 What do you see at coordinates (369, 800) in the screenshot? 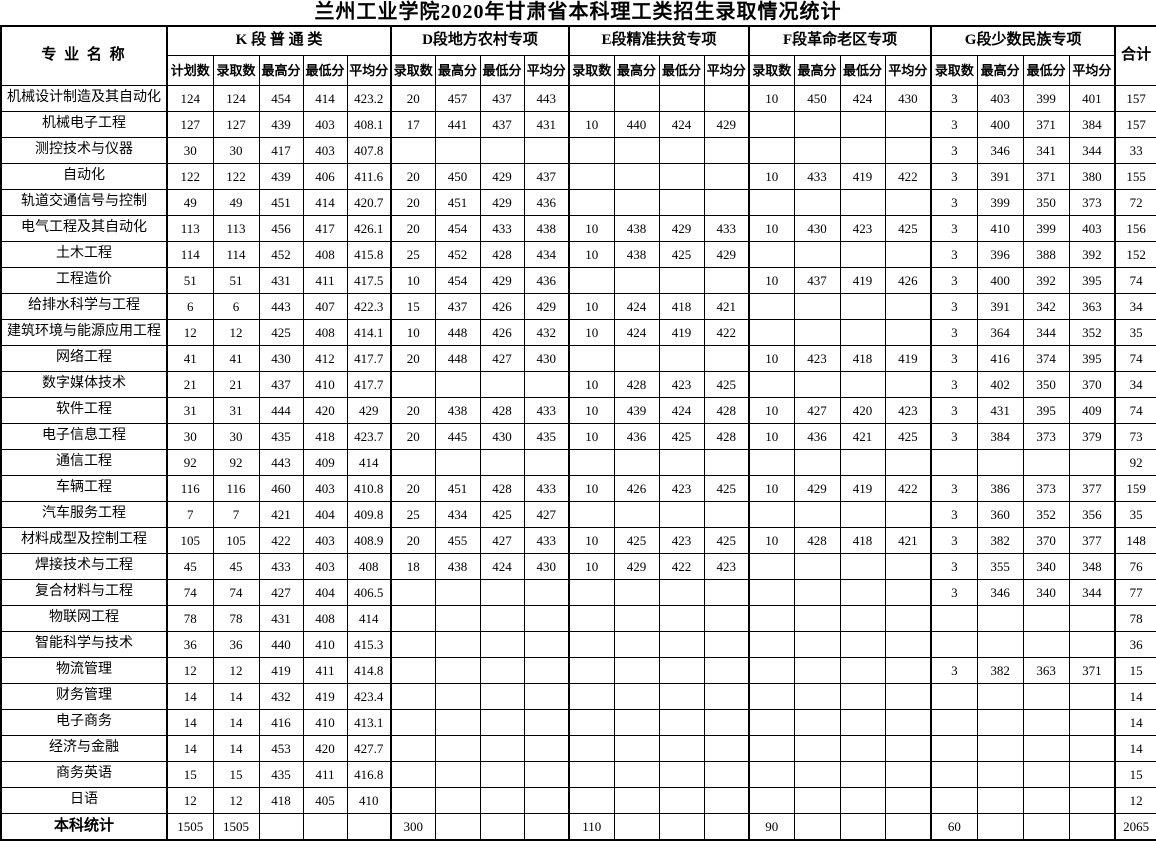
I see `value-cell: 410` at bounding box center [369, 800].